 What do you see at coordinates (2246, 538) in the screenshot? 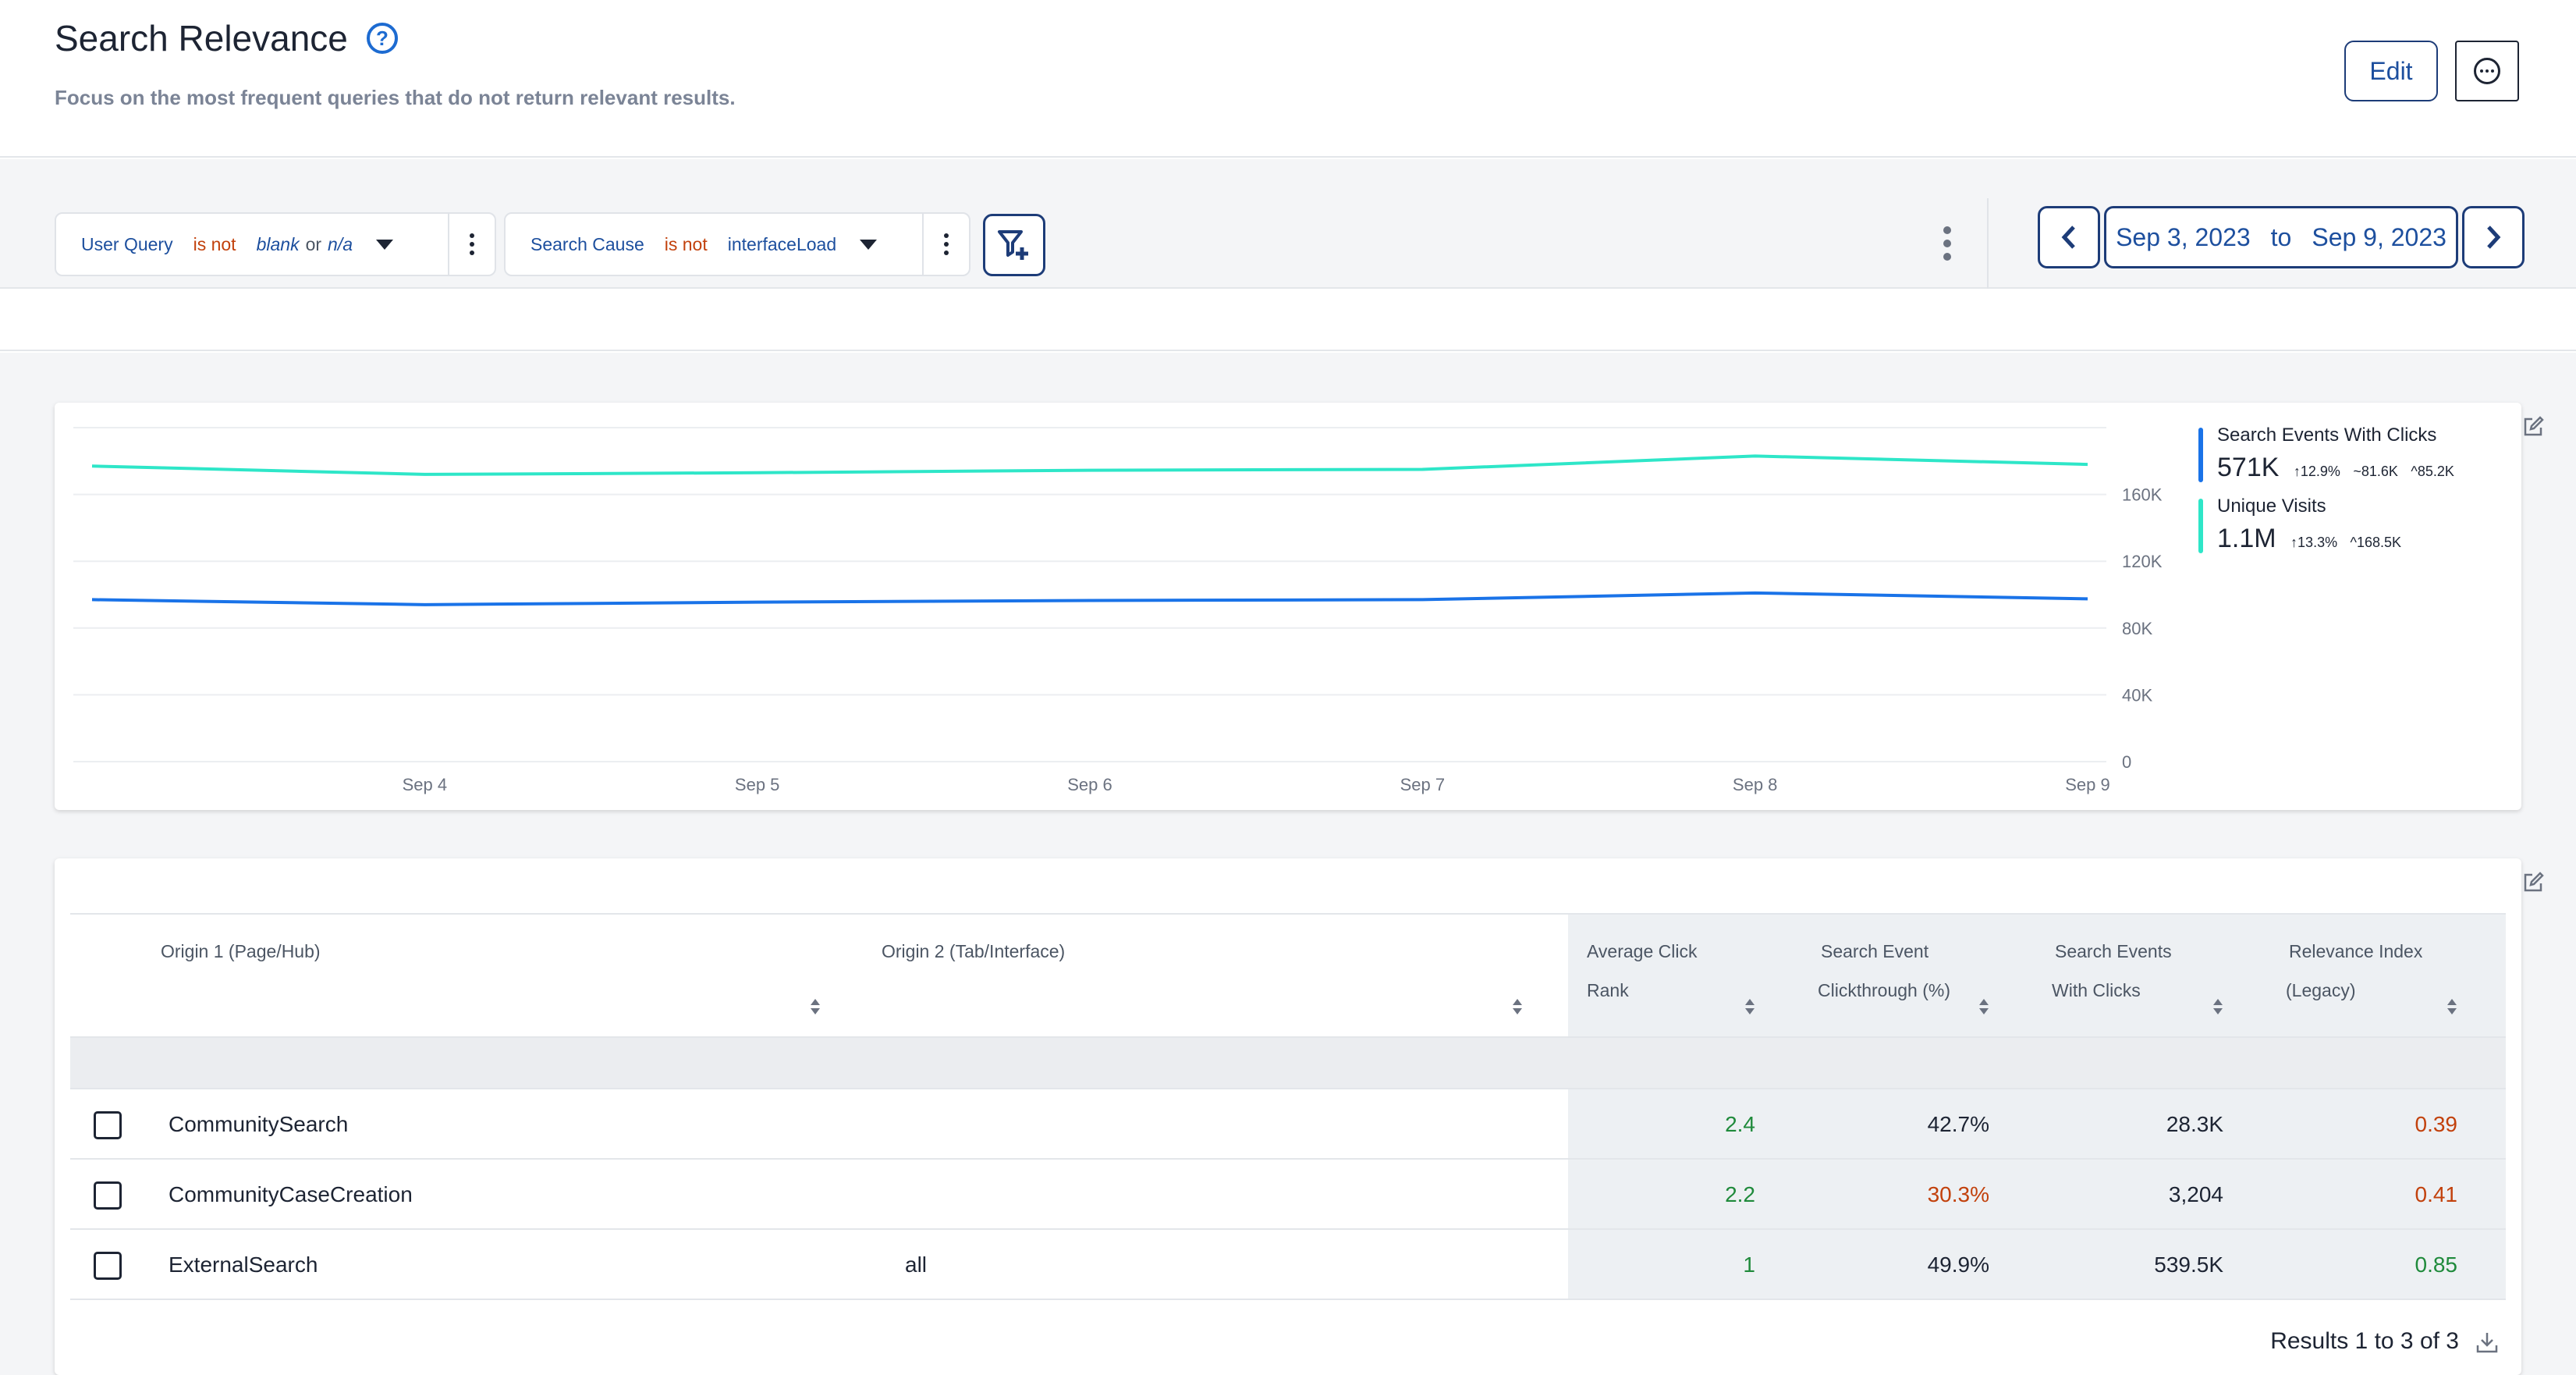
I see `legend-value: 1.1M` at bounding box center [2246, 538].